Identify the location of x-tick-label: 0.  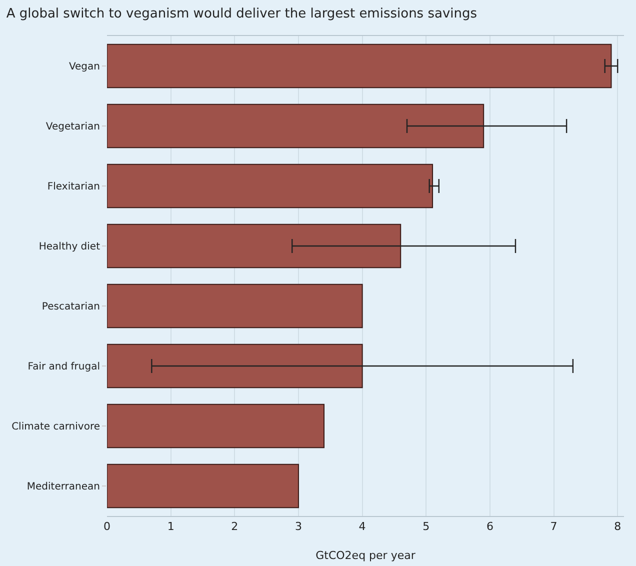
(107, 527).